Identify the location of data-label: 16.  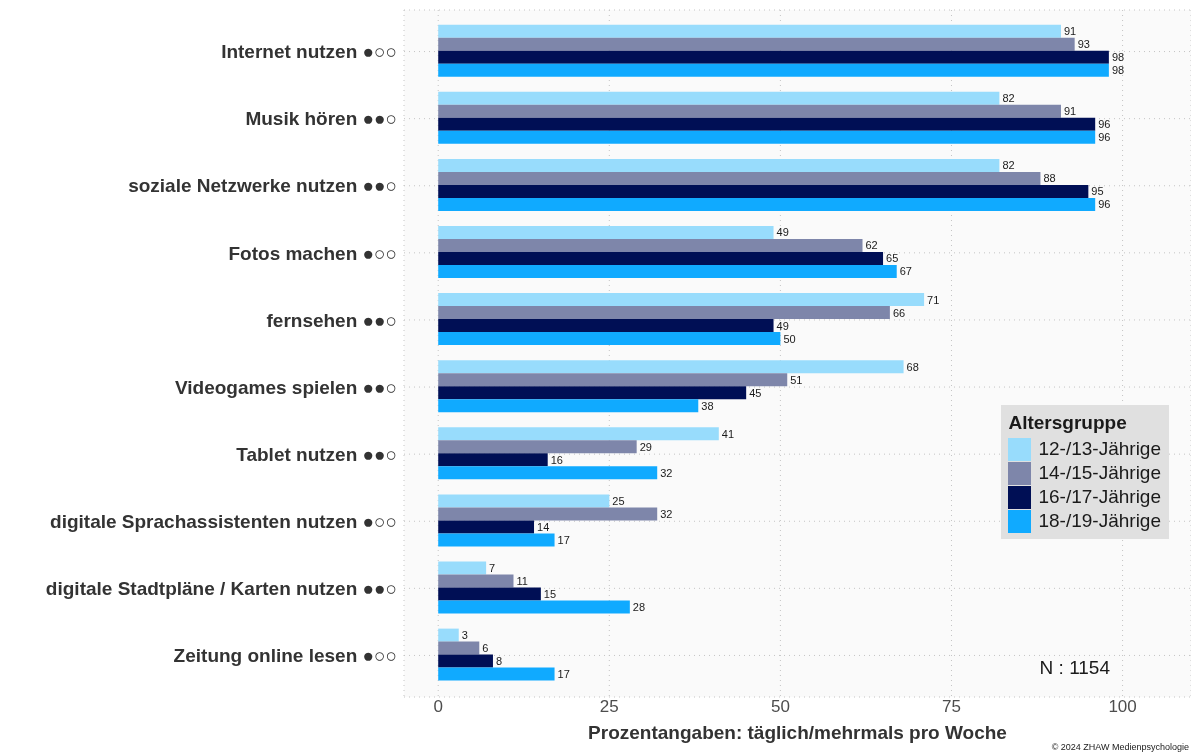
(556, 459).